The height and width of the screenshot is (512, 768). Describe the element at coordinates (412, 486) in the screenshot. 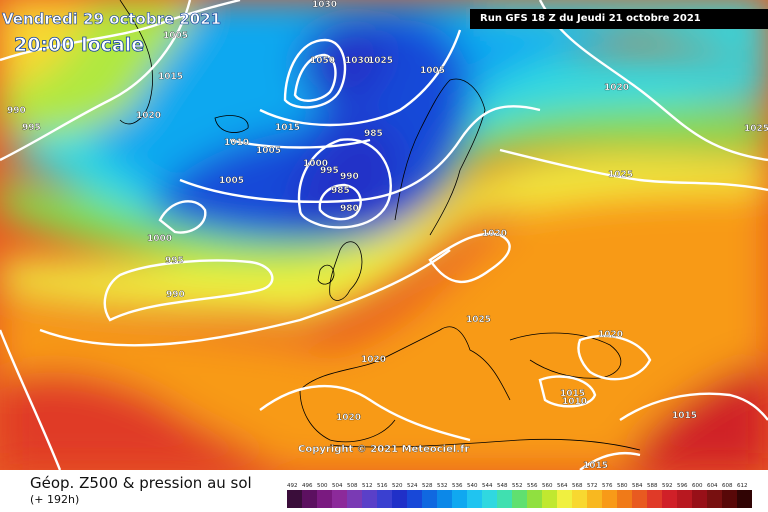

I see `legend-tick-label: 524` at that location.